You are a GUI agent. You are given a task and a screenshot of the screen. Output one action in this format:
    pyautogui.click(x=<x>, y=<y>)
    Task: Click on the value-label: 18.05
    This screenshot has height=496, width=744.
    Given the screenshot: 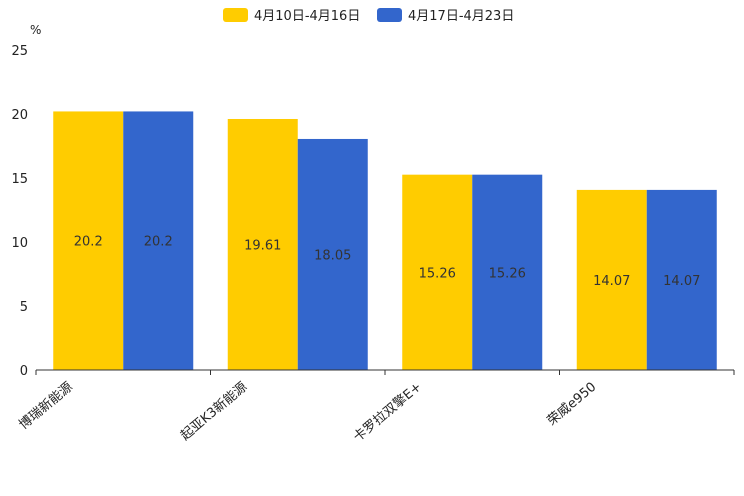 What is the action you would take?
    pyautogui.click(x=332, y=255)
    